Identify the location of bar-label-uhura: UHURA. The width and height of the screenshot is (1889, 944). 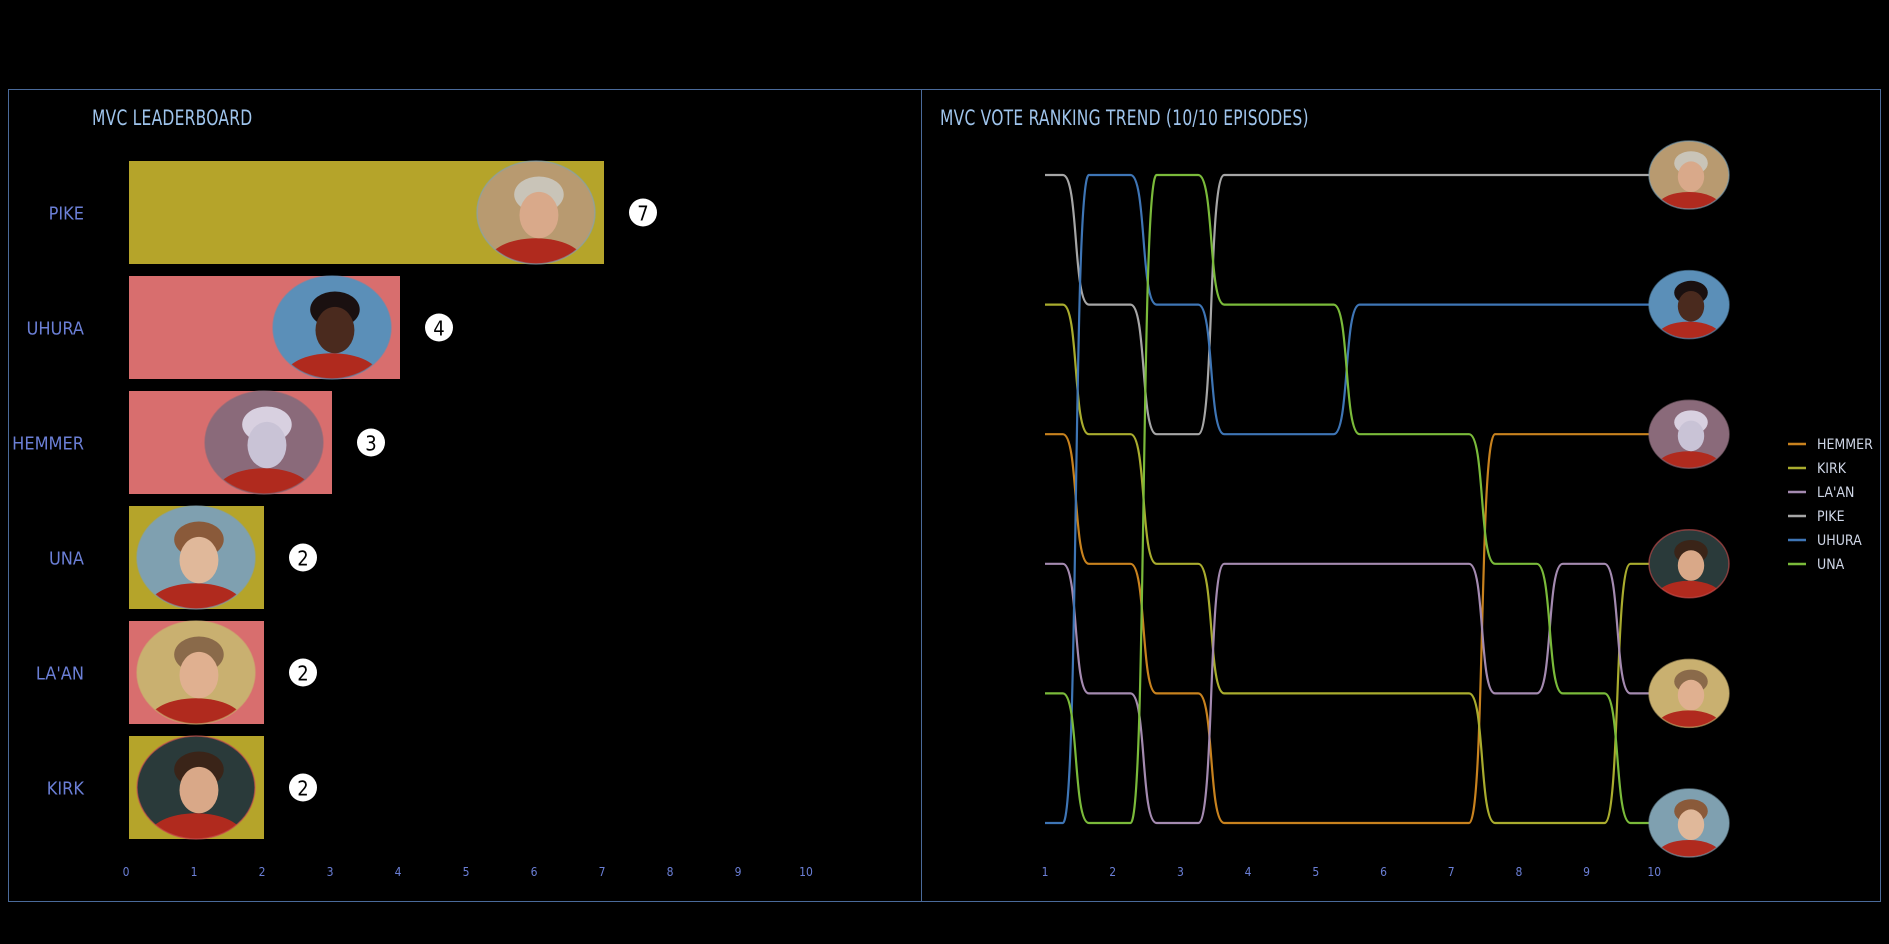
(56, 329).